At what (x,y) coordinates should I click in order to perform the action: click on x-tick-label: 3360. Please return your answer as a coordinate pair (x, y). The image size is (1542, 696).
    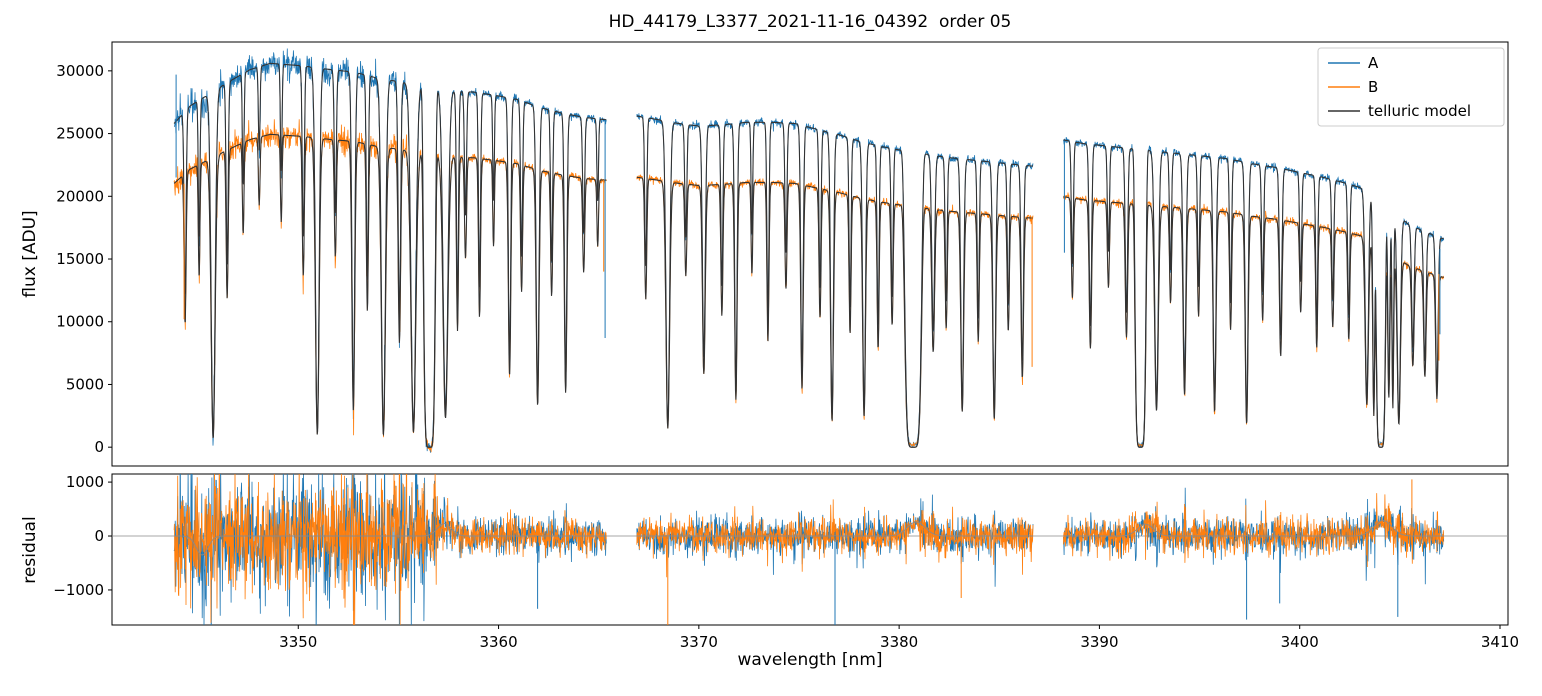
    Looking at the image, I should click on (498, 642).